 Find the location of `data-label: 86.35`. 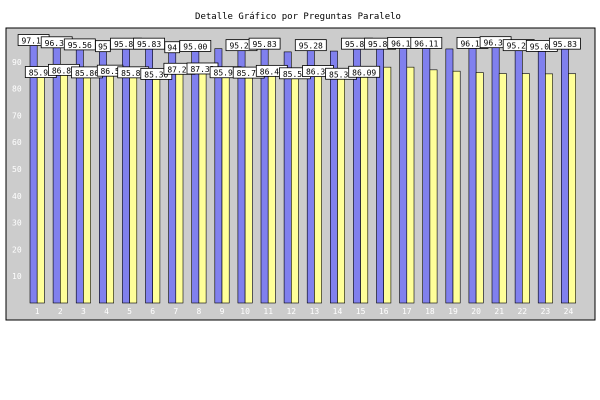

data-label: 86.35 is located at coordinates (318, 72).